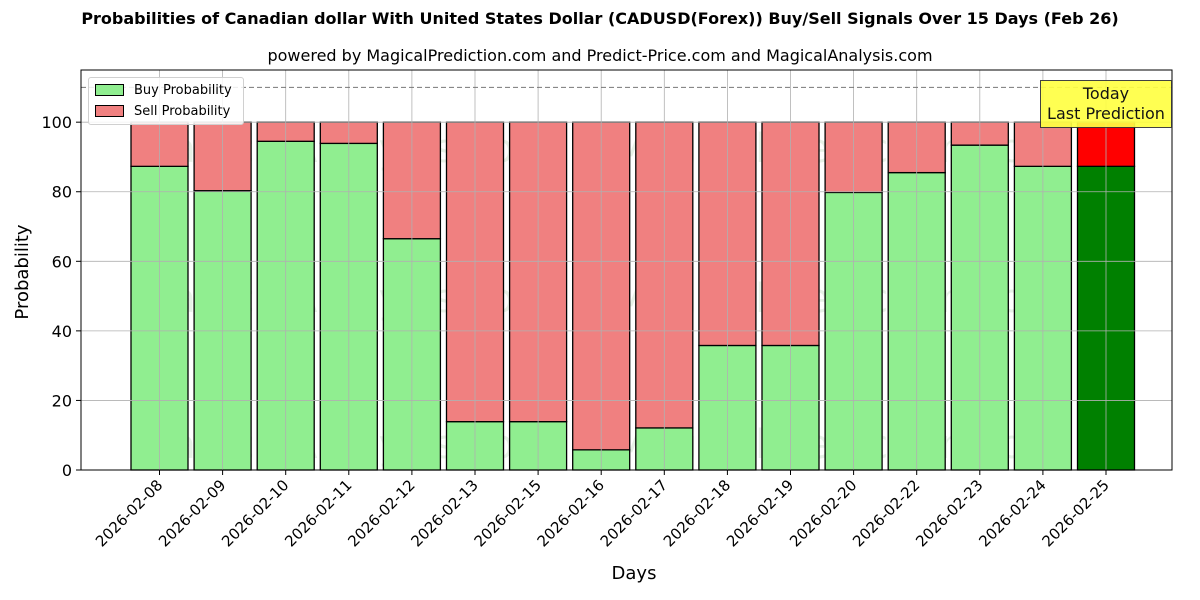  Describe the element at coordinates (634, 513) in the screenshot. I see `x-tick-label: 2026-02-17` at that location.